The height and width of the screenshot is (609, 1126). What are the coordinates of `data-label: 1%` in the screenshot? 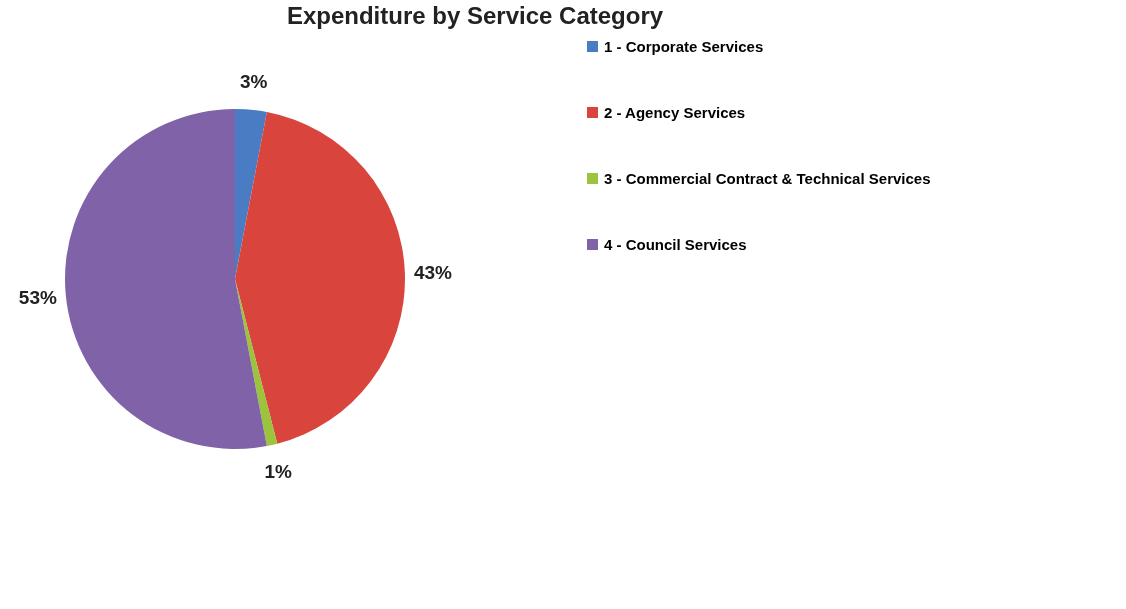 It's located at (278, 472).